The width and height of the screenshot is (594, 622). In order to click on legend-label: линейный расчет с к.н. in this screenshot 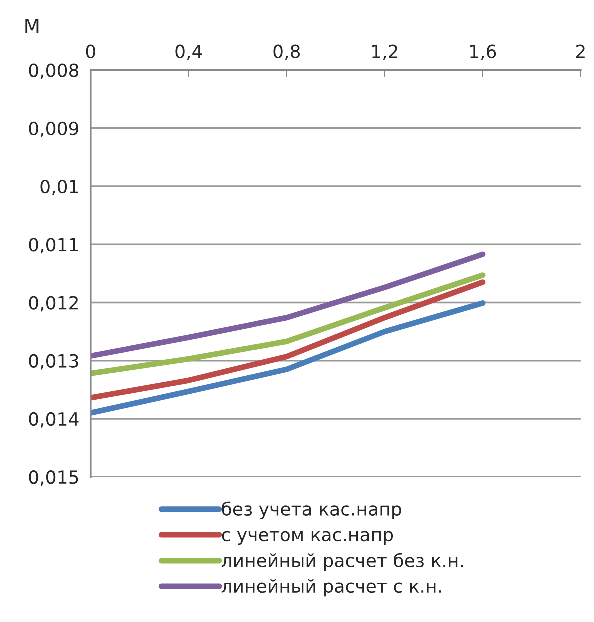, I will do `click(332, 588)`.